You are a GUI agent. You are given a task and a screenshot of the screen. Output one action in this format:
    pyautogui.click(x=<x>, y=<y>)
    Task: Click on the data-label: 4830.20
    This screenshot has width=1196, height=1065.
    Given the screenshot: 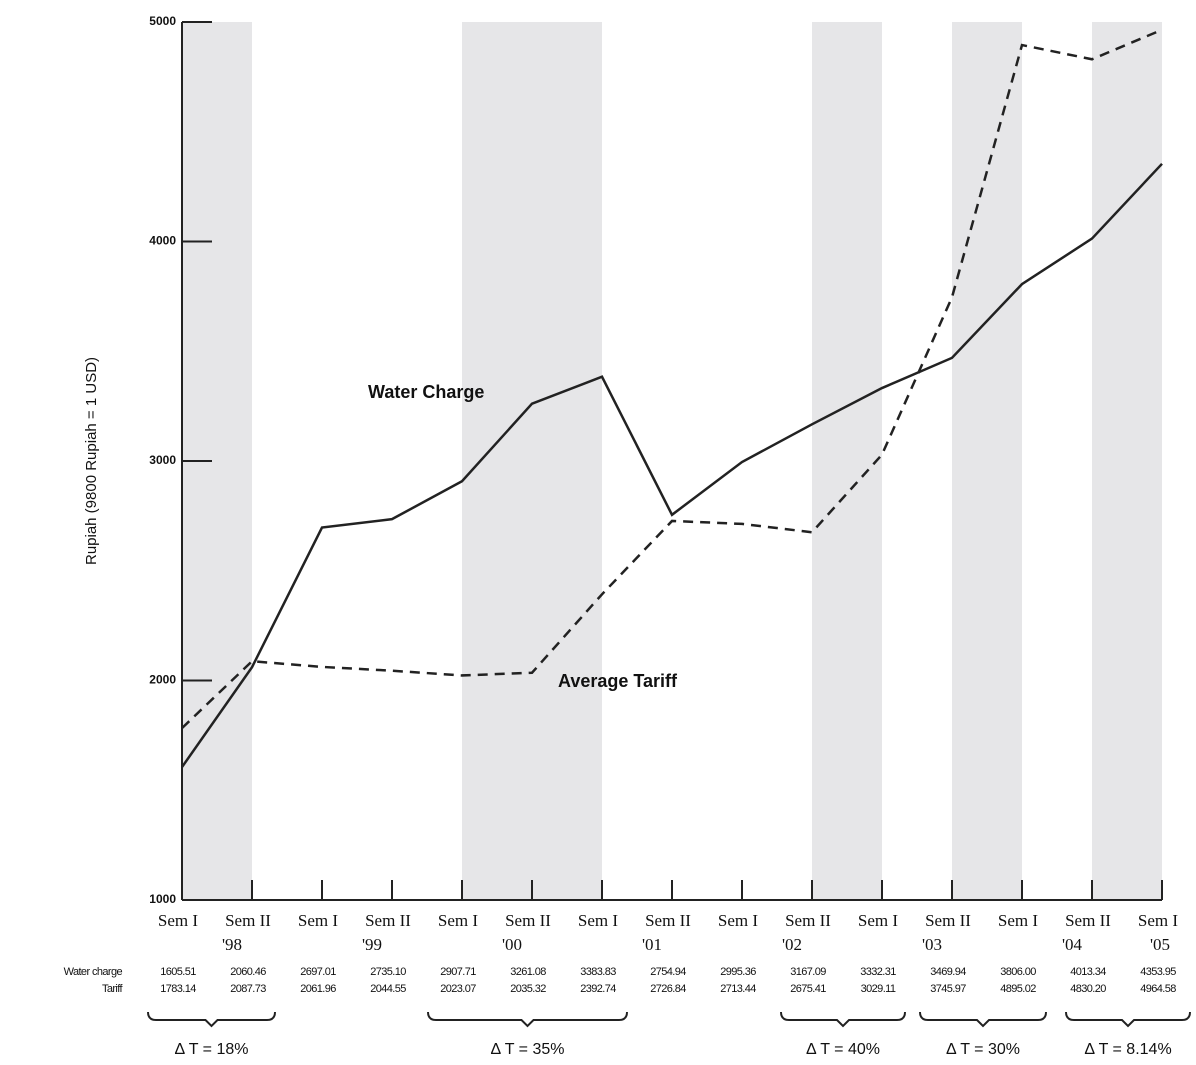 What is the action you would take?
    pyautogui.click(x=1088, y=989)
    